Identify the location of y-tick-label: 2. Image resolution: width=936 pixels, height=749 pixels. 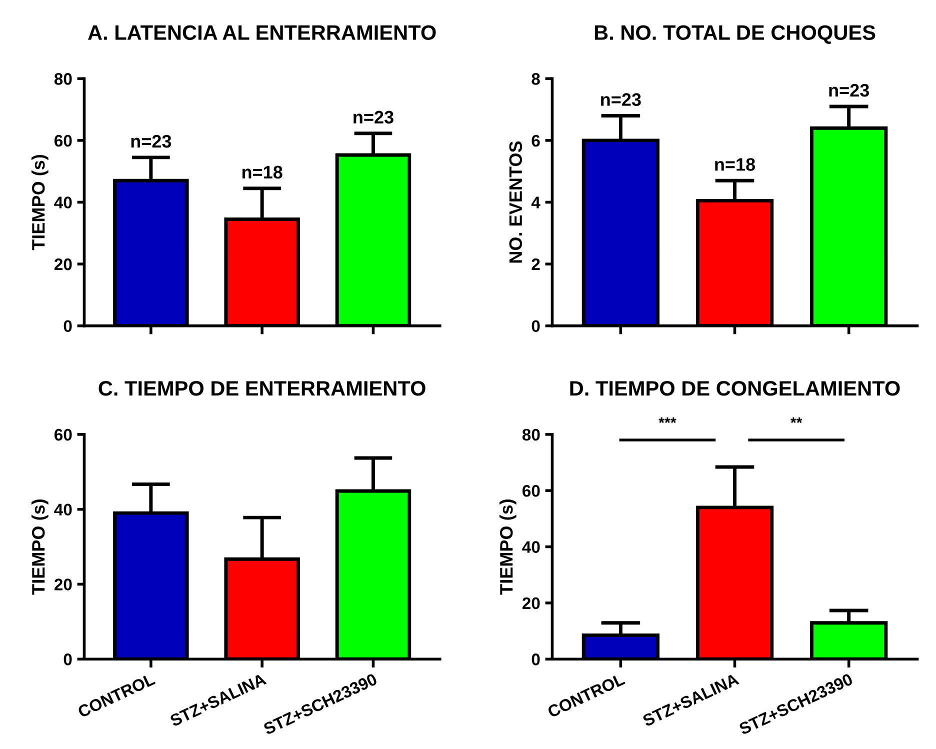
(536, 264).